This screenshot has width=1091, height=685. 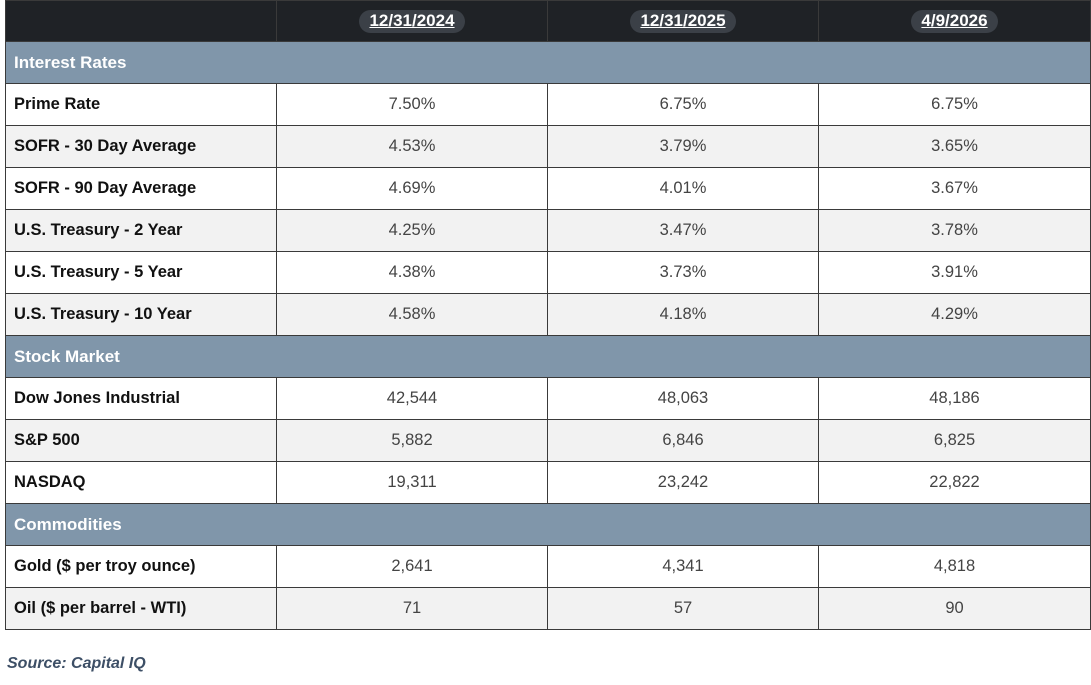 I want to click on section-title: Interest Rates, so click(x=548, y=62).